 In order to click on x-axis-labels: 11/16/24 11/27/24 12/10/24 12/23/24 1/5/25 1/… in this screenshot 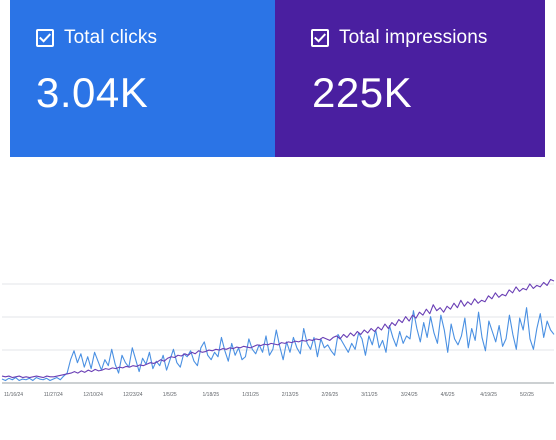, I will do `click(269, 395)`.